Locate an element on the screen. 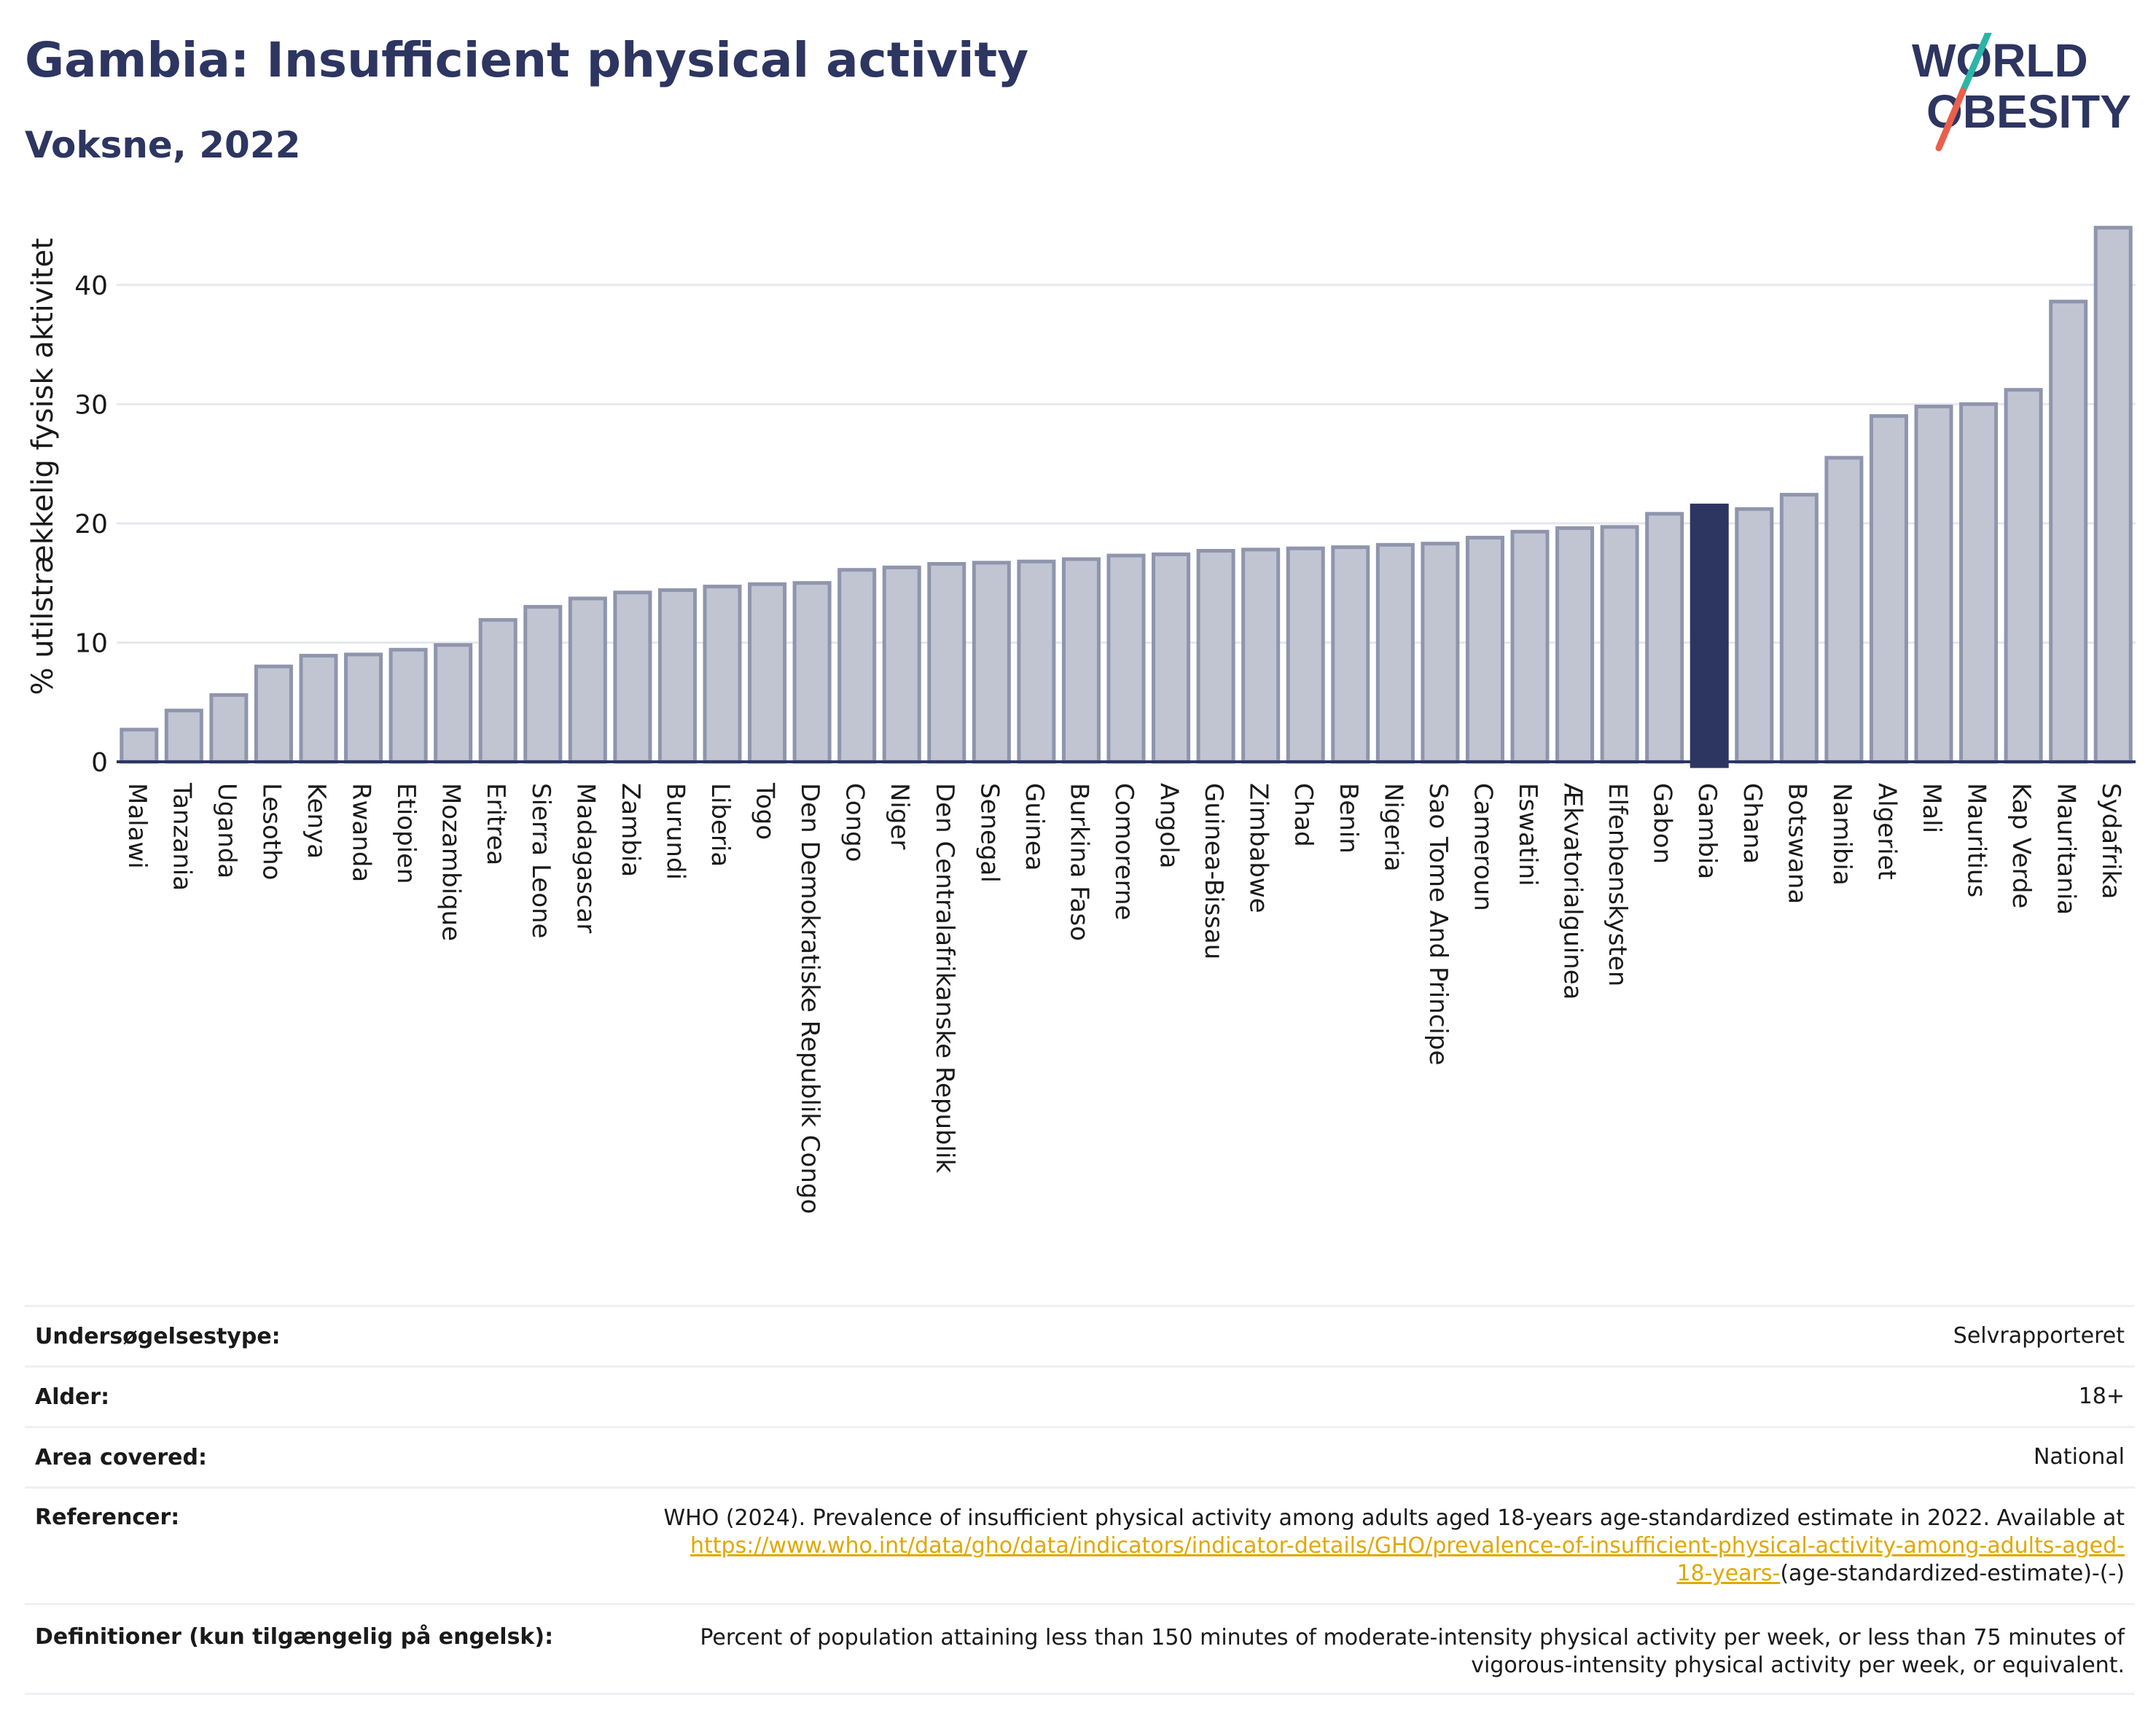 The height and width of the screenshot is (1735, 2156). bar-elfenbenskysten is located at coordinates (1619, 644).